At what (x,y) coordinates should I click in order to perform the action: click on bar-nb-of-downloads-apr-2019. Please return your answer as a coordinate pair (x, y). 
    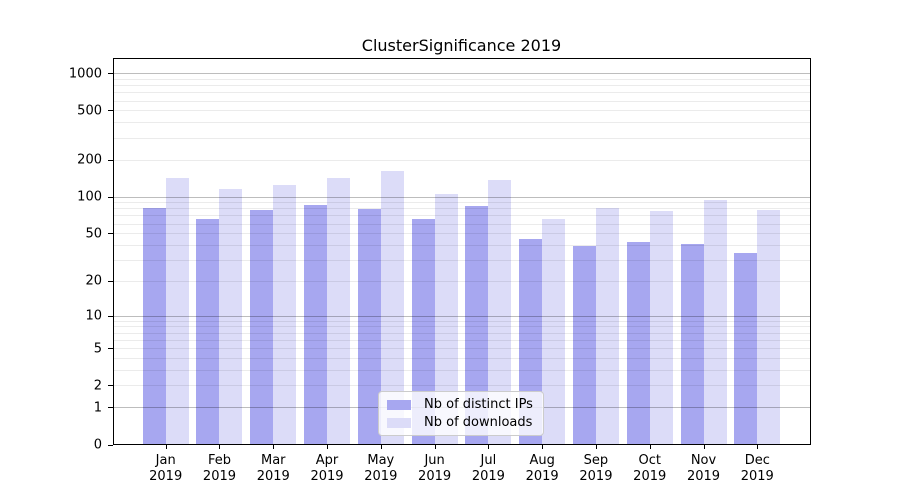
    Looking at the image, I should click on (339, 311).